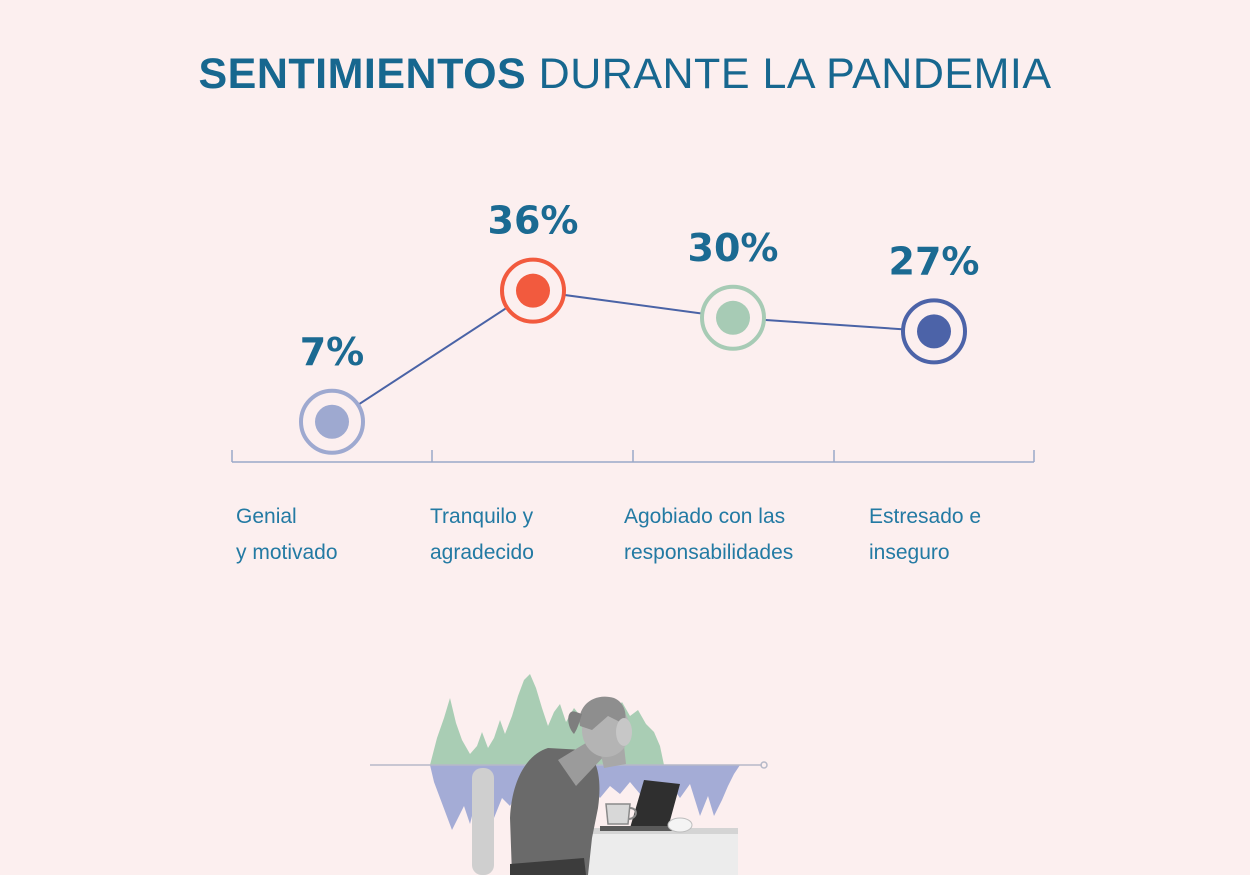 The width and height of the screenshot is (1250, 875). I want to click on woman-hair, so click(602, 713).